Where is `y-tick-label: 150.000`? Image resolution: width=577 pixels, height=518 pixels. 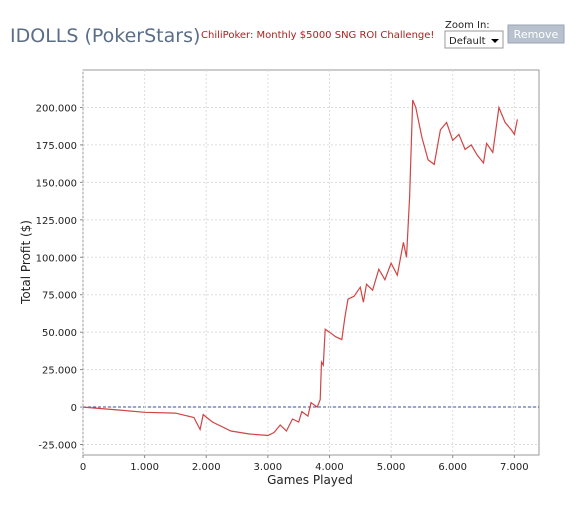
y-tick-label: 150.000 is located at coordinates (56, 183).